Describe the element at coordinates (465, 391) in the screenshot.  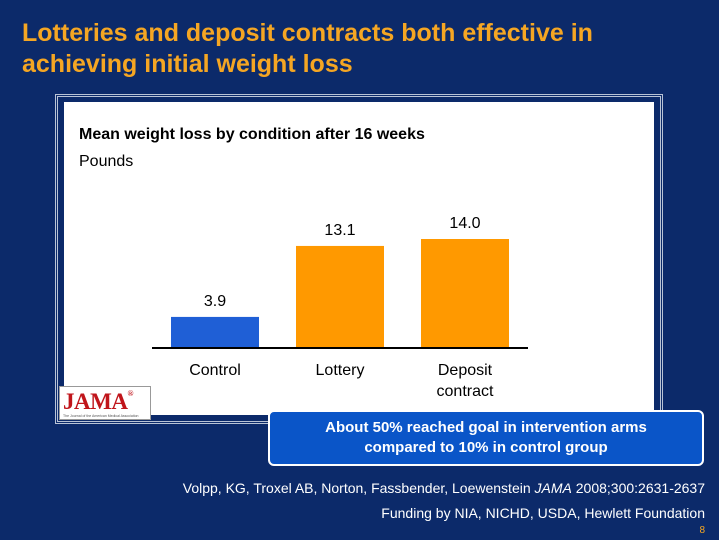
I see `category-label: contract` at that location.